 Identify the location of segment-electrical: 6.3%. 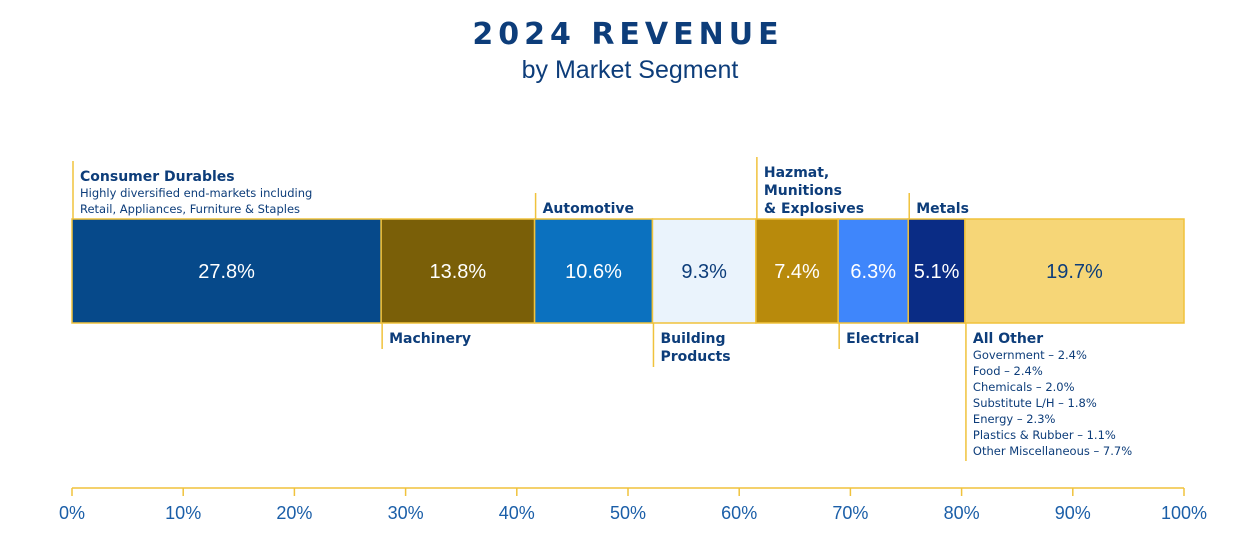
(873, 271).